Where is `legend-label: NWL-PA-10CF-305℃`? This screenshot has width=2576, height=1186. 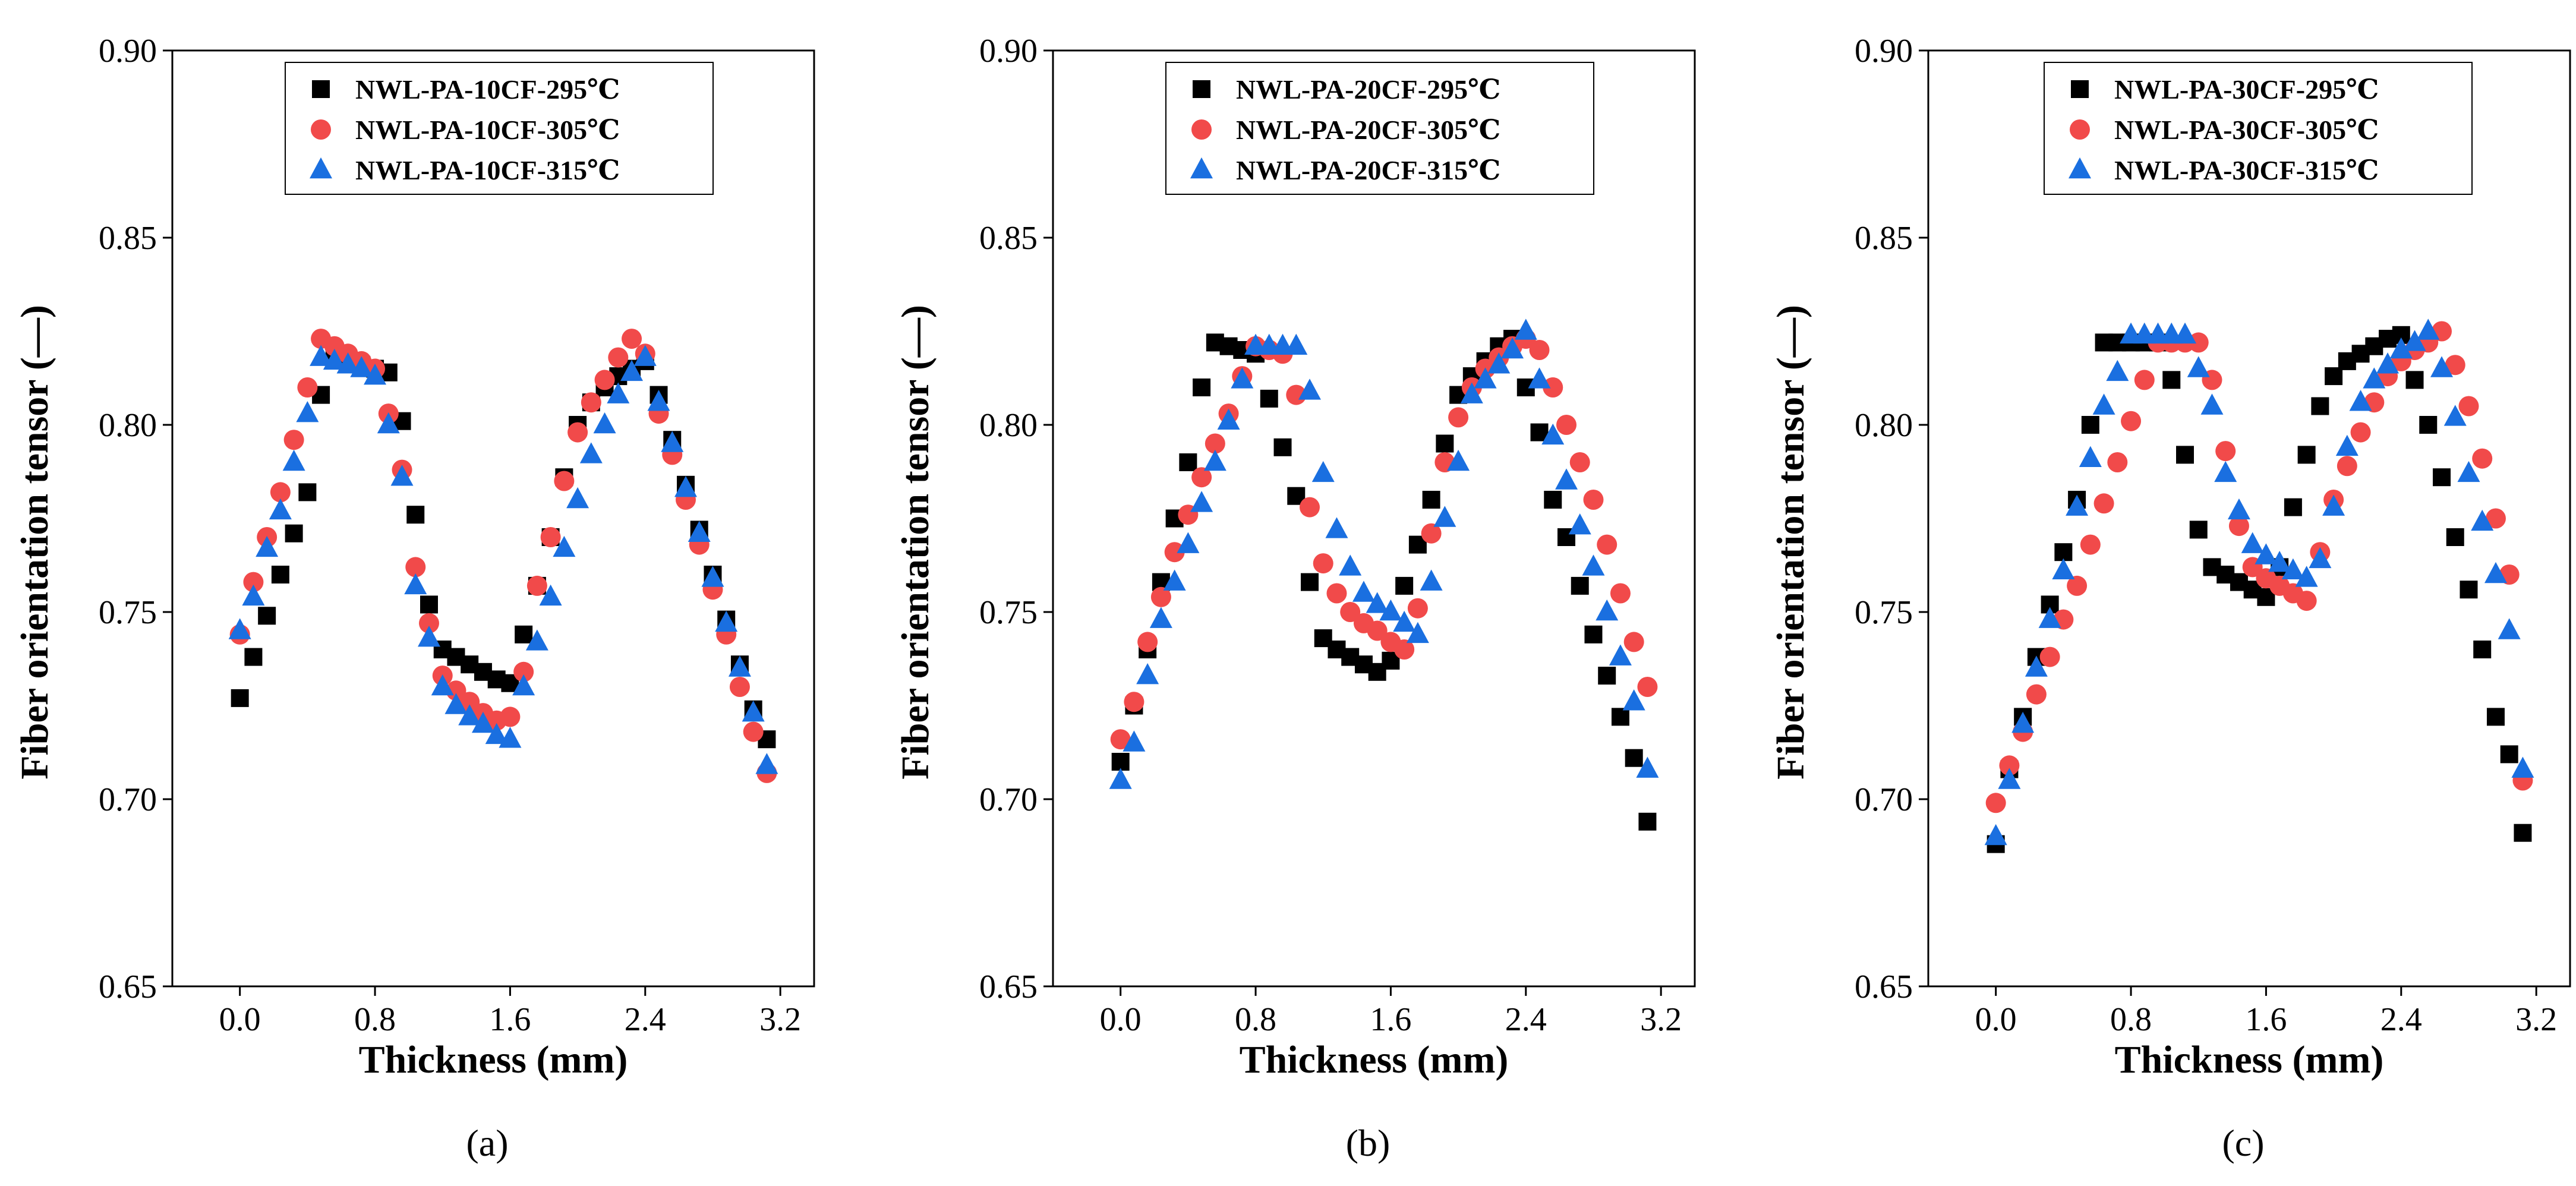 legend-label: NWL-PA-10CF-305℃ is located at coordinates (488, 130).